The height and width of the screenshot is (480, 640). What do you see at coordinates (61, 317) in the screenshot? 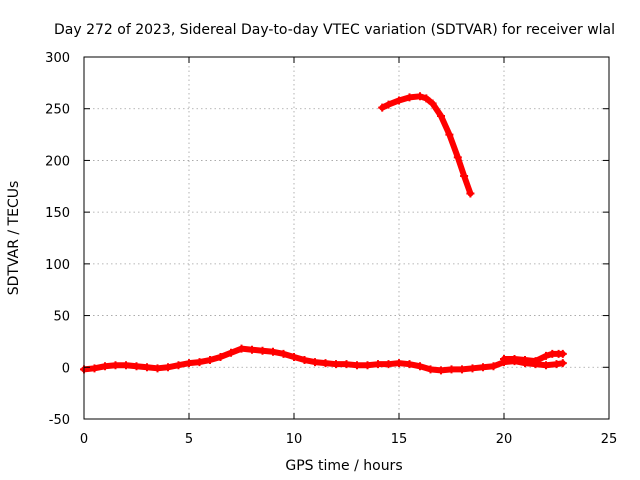
I see `y-tick-label: 50` at bounding box center [61, 317].